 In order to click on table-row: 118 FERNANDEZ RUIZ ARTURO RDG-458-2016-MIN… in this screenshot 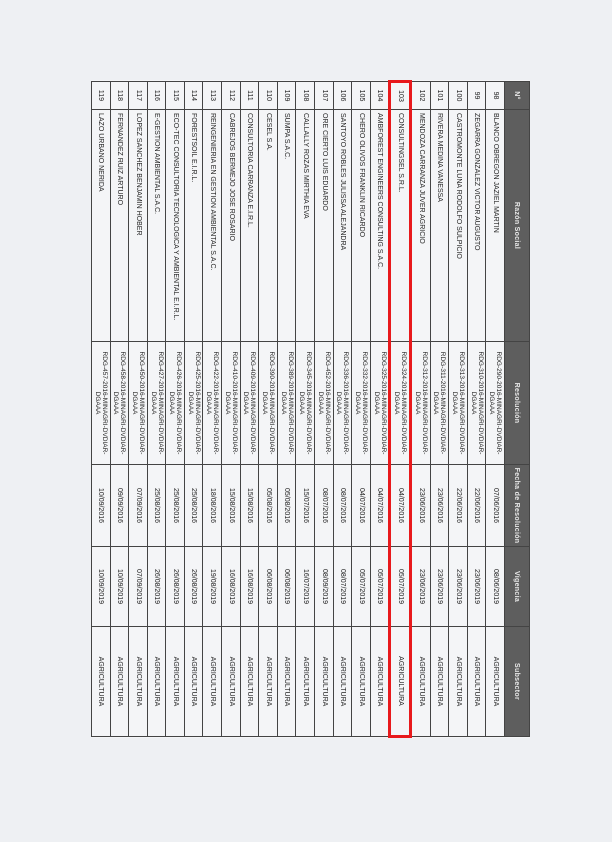, I will do `click(119, 409)`.